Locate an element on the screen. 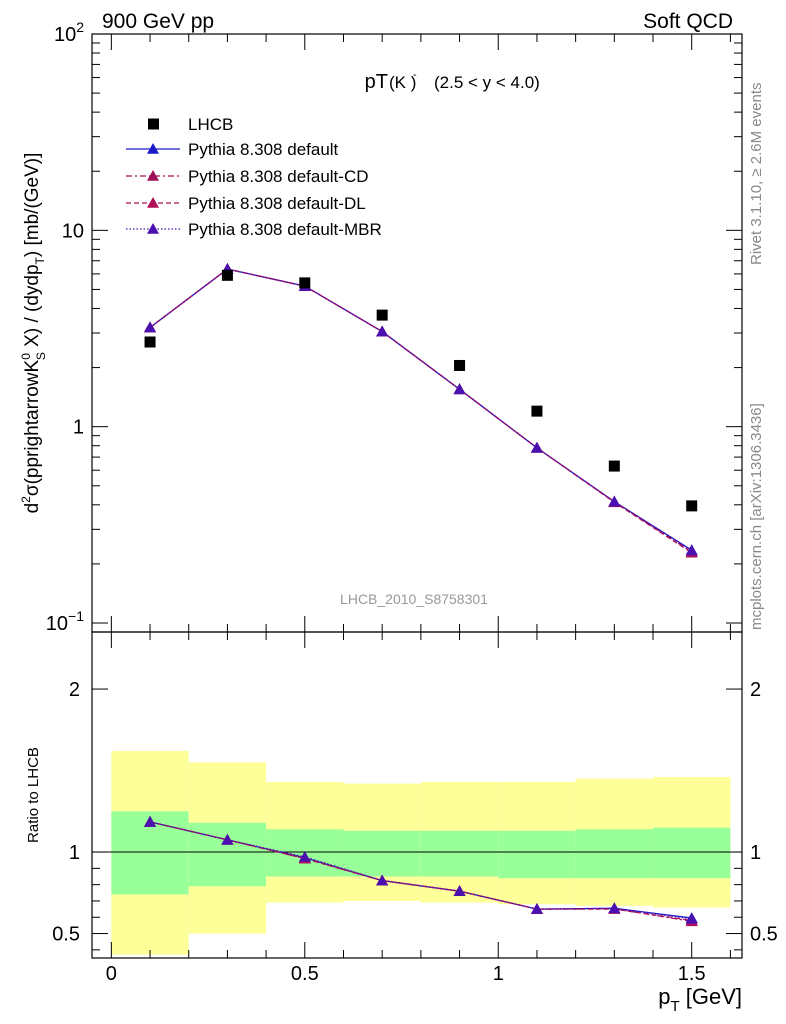 The height and width of the screenshot is (1024, 786). title-particle-sup: - is located at coordinates (415, 75).